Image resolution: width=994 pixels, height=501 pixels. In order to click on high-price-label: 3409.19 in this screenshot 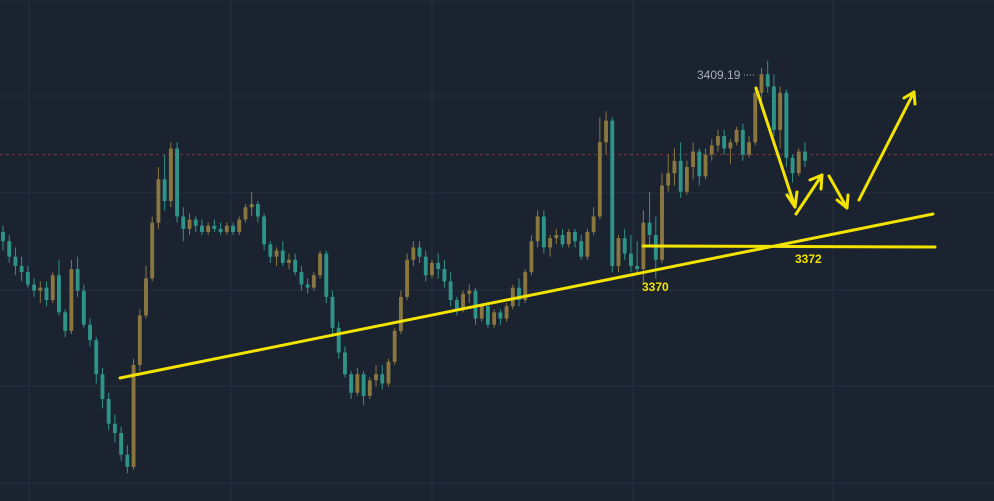, I will do `click(719, 75)`.